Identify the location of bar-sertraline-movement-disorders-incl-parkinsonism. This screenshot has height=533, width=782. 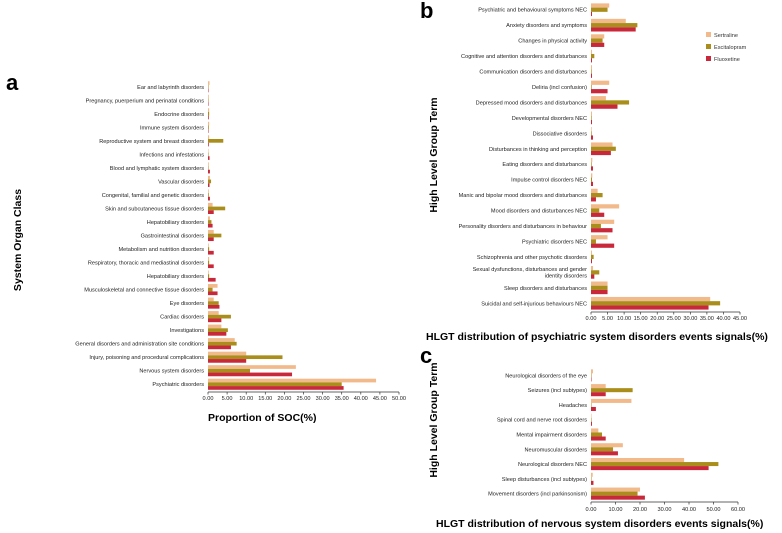
(615, 489).